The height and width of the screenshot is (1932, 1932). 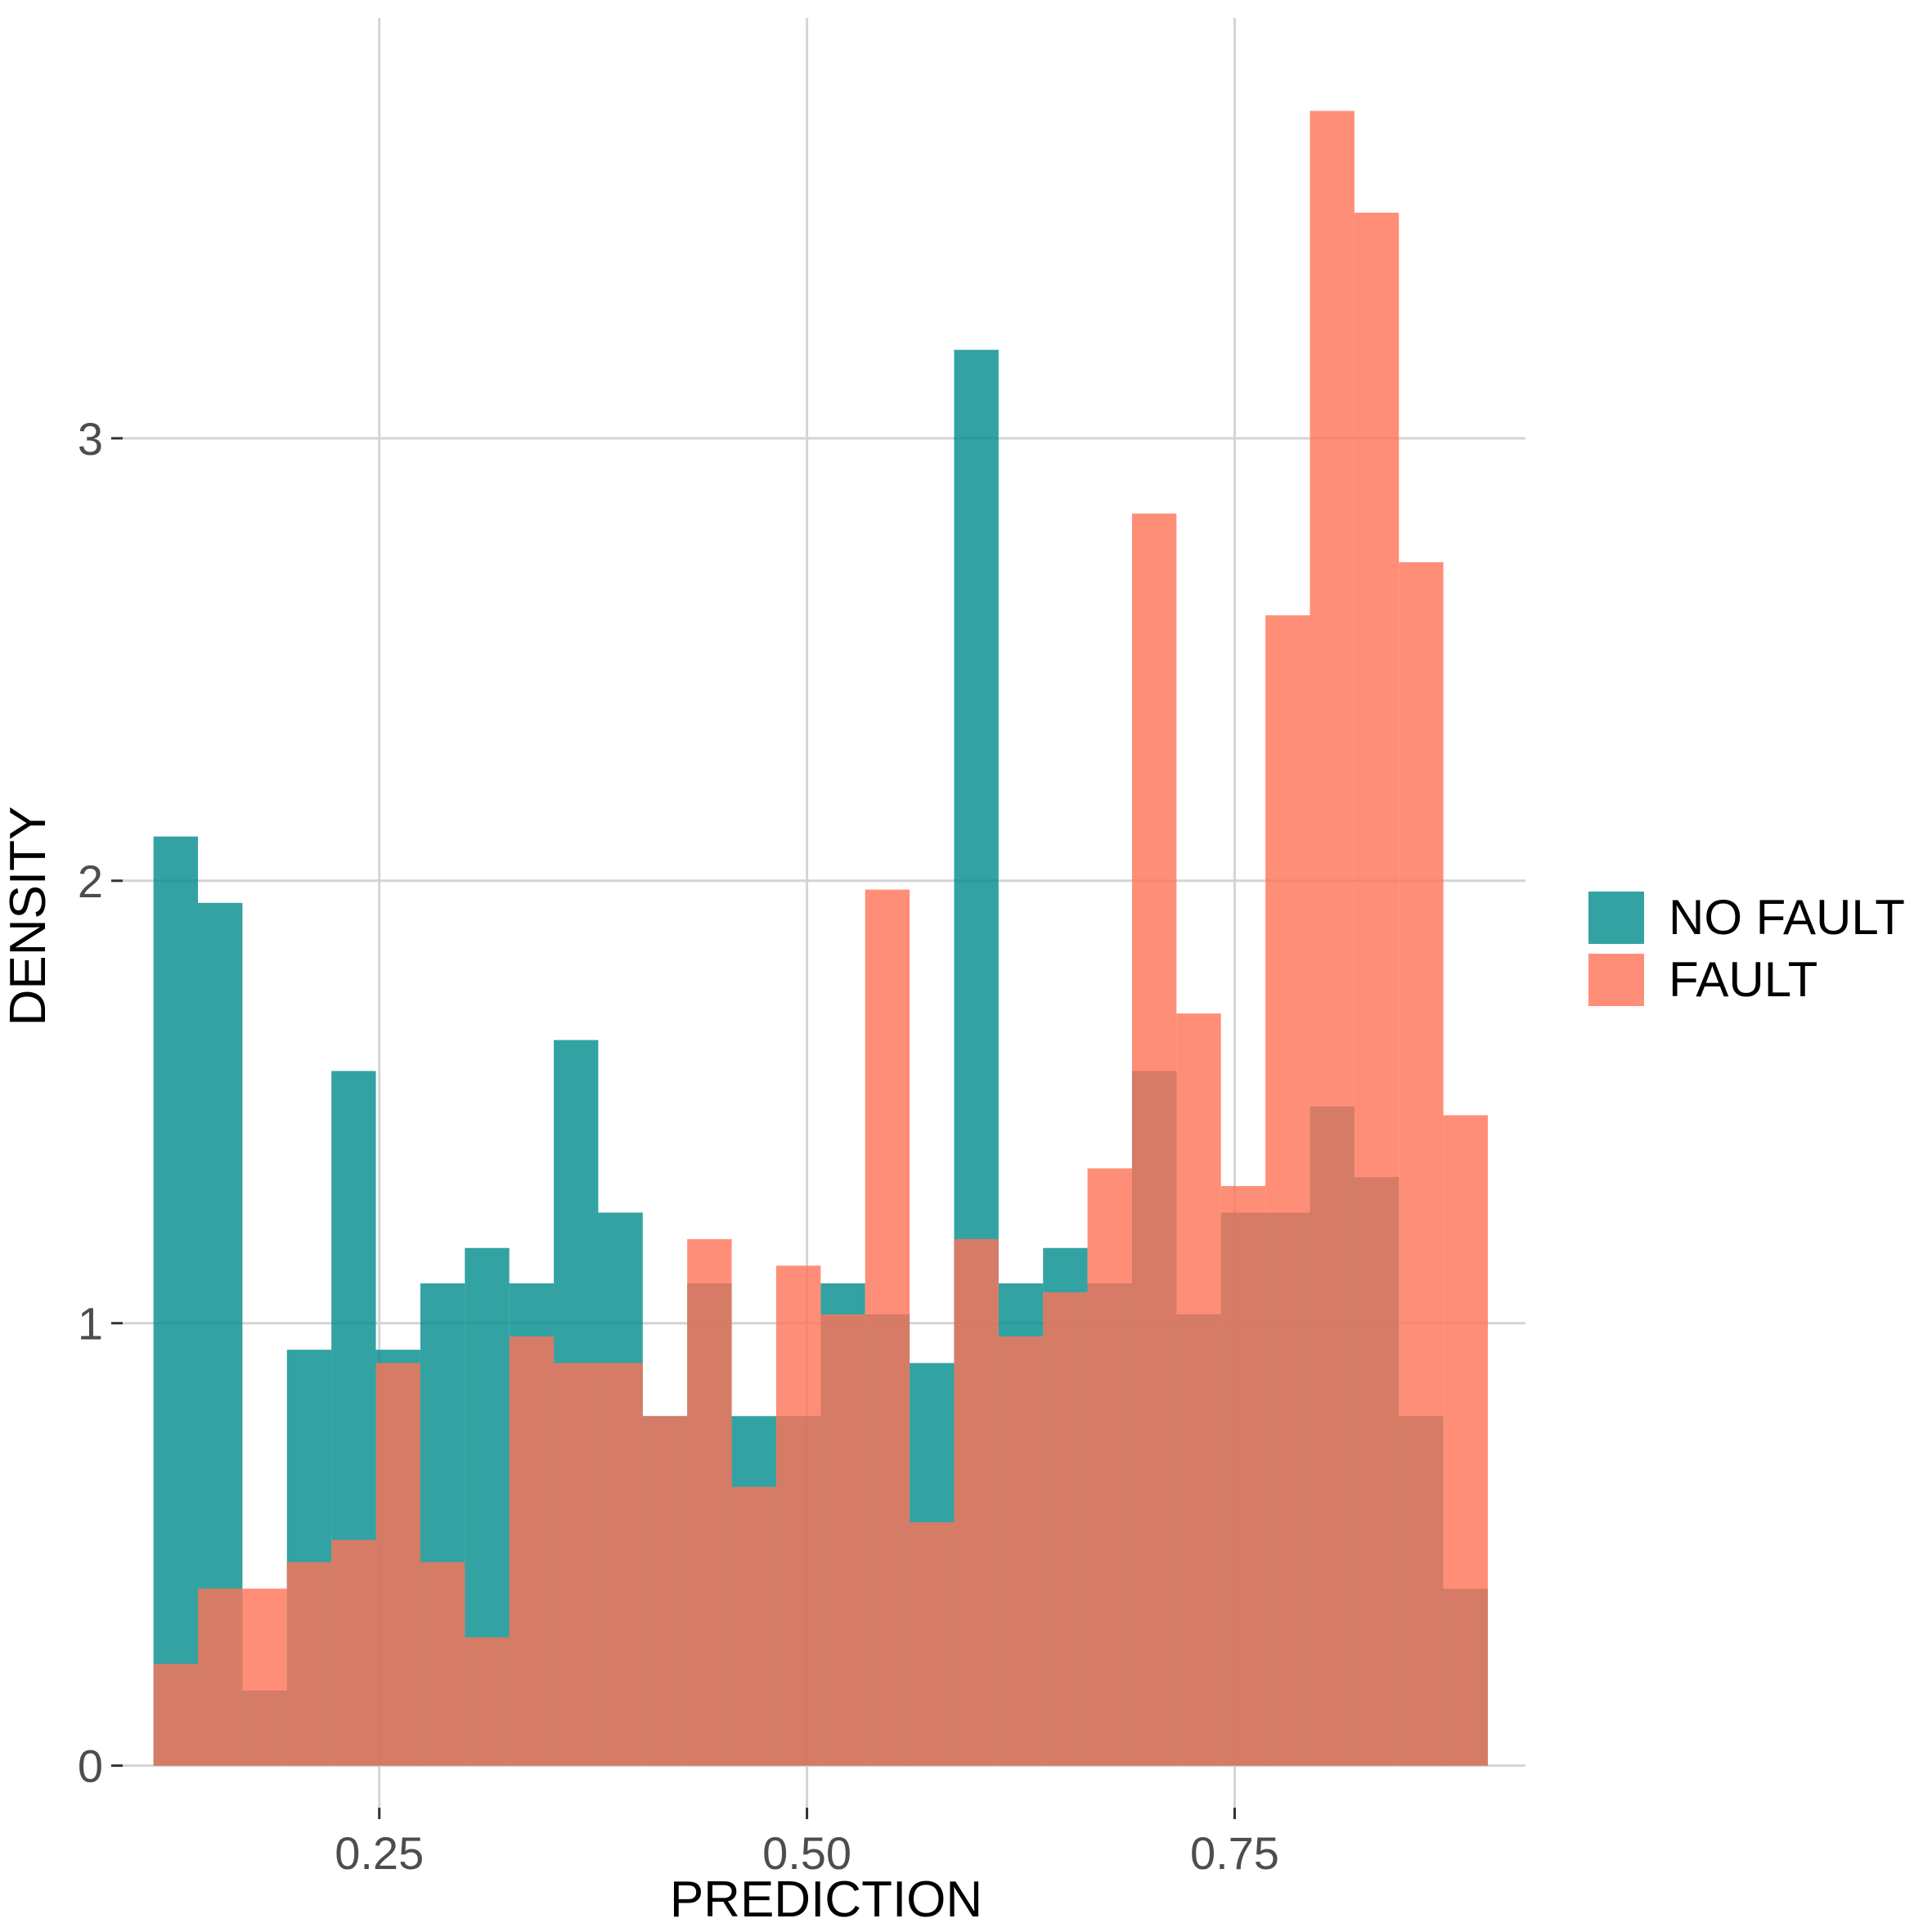 What do you see at coordinates (1787, 918) in the screenshot?
I see `legend-label: NO FAULT` at bounding box center [1787, 918].